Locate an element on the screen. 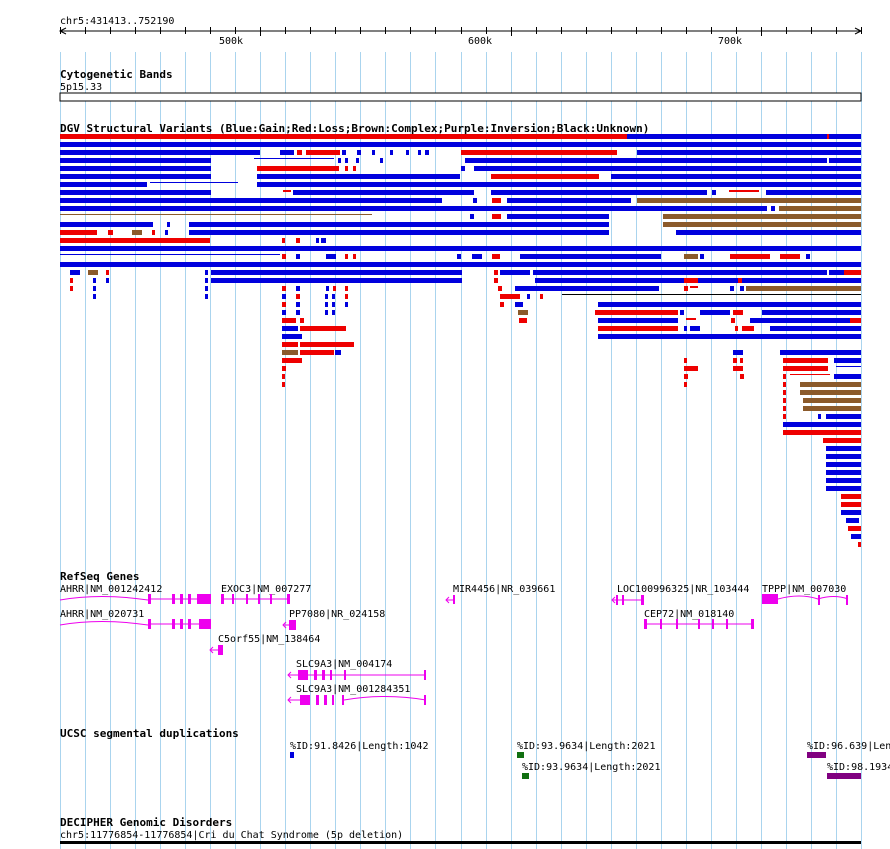 This screenshot has width=890, height=849. gene-loc100996325: LOC100996325|NR_103444 is located at coordinates (680, 594).